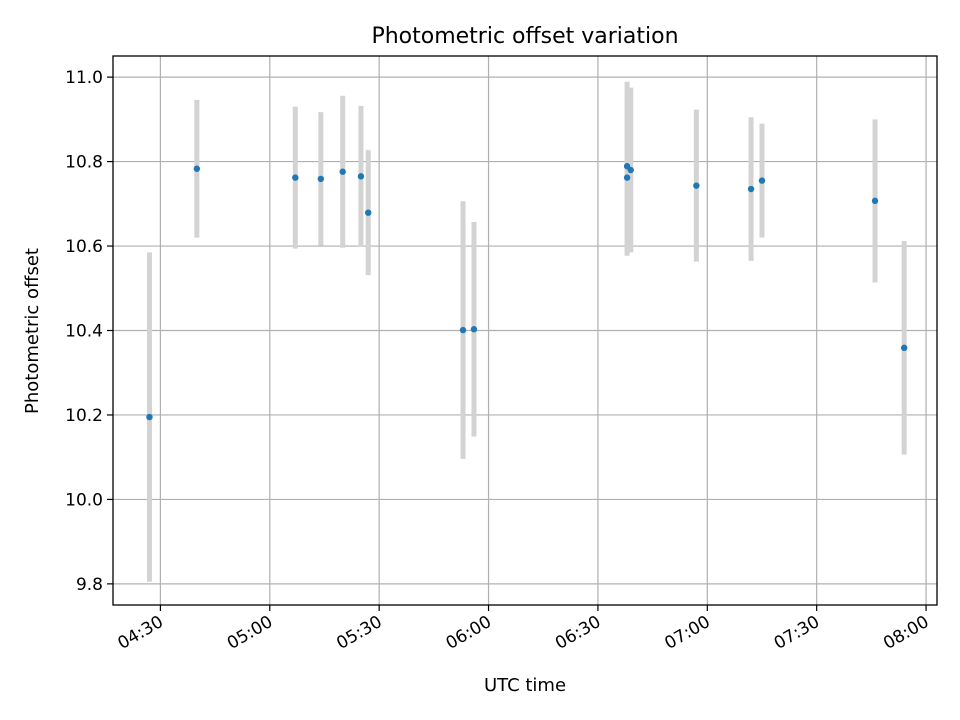 Image resolution: width=960 pixels, height=720 pixels. I want to click on y-tick-label: 10.6, so click(84, 247).